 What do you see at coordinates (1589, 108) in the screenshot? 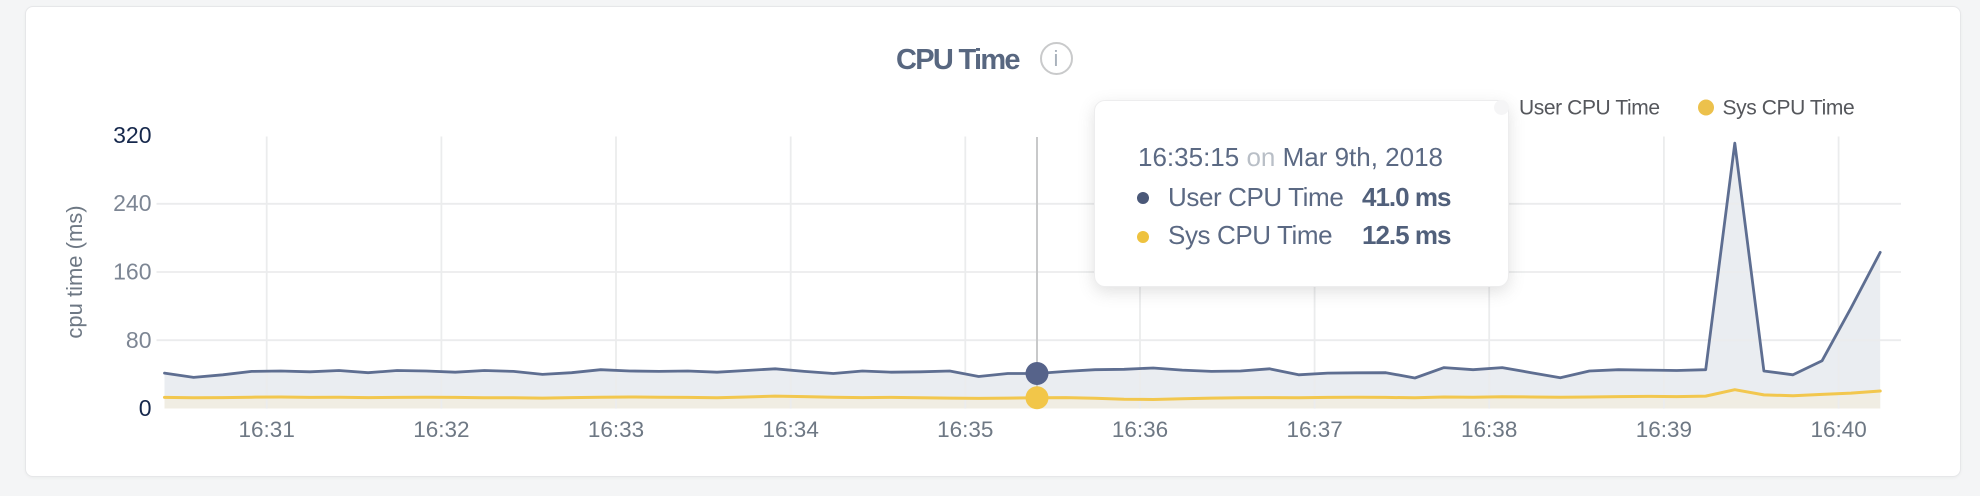
I see `svg-text: User CPU Time` at bounding box center [1589, 108].